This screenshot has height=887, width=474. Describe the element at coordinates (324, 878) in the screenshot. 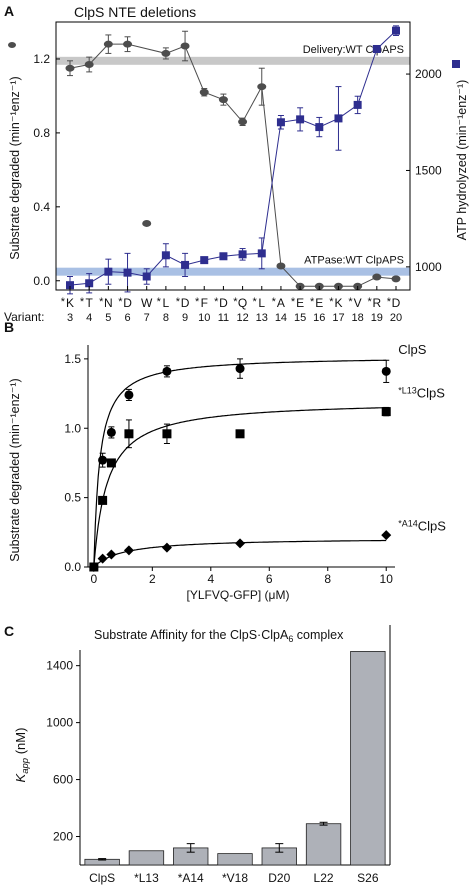

I see `panel-c-category-label: L22` at that location.